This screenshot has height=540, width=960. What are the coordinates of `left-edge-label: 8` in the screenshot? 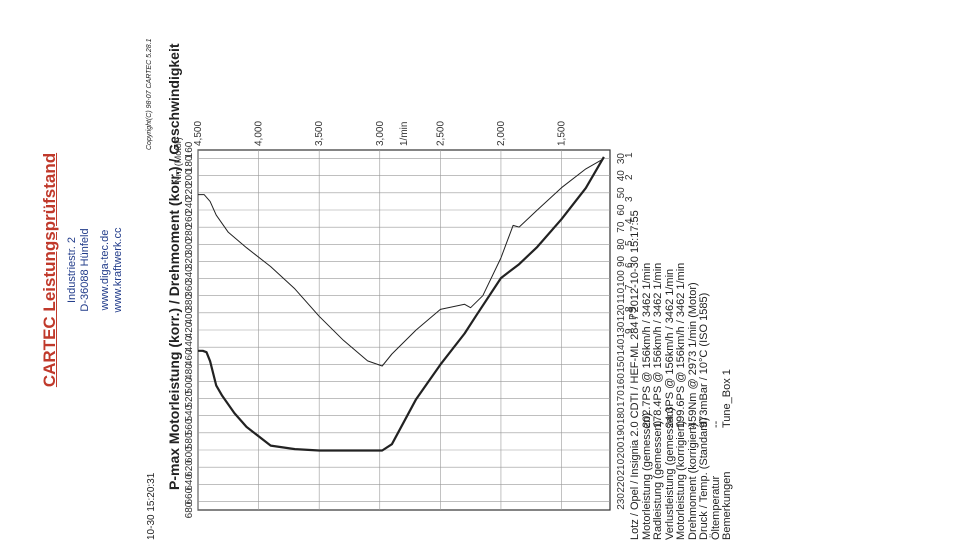 It's located at (629, 309).